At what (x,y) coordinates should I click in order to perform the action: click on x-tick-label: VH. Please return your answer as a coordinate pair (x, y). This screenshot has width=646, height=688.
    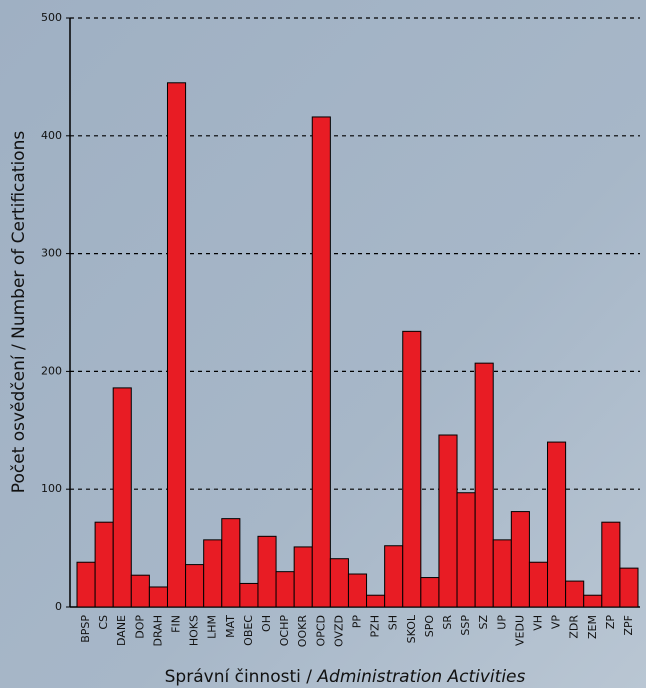
    Looking at the image, I should click on (537, 623).